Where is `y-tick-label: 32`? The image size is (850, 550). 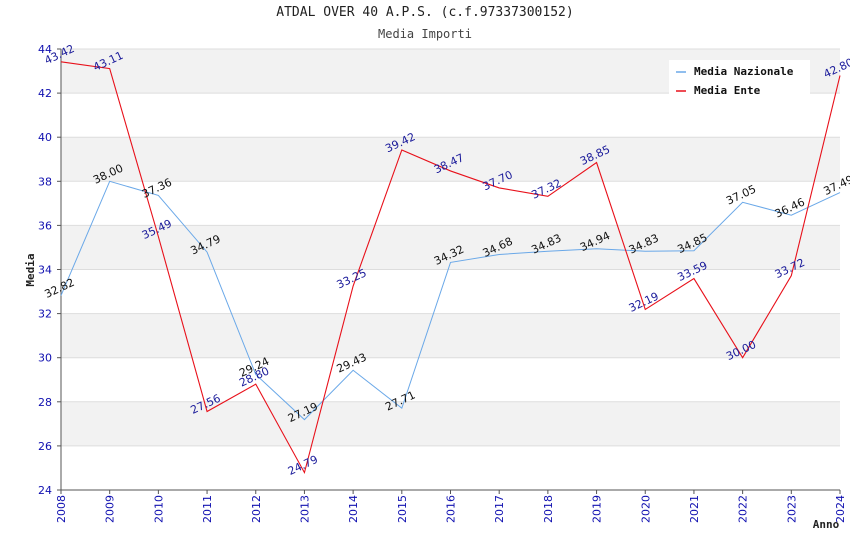 y-tick-label: 32 is located at coordinates (45, 314).